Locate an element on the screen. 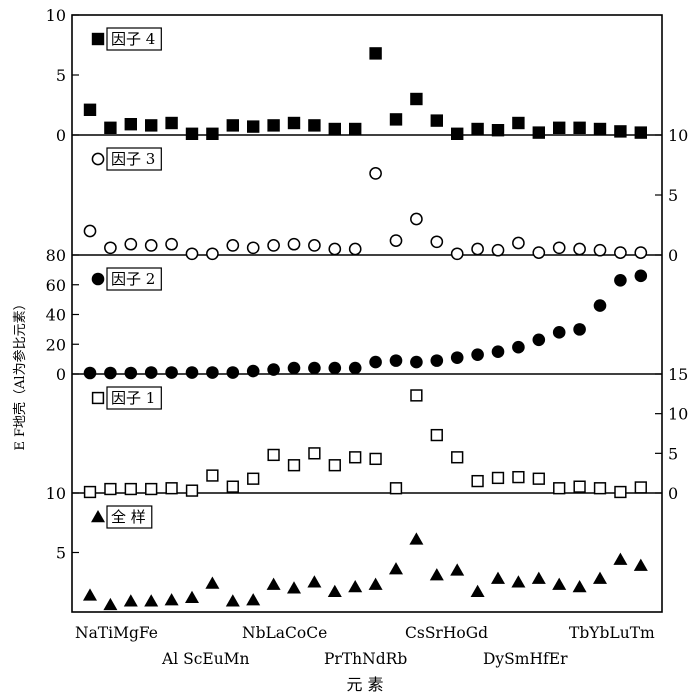 The height and width of the screenshot is (696, 690). legend-label: 因子 2 is located at coordinates (133, 279).